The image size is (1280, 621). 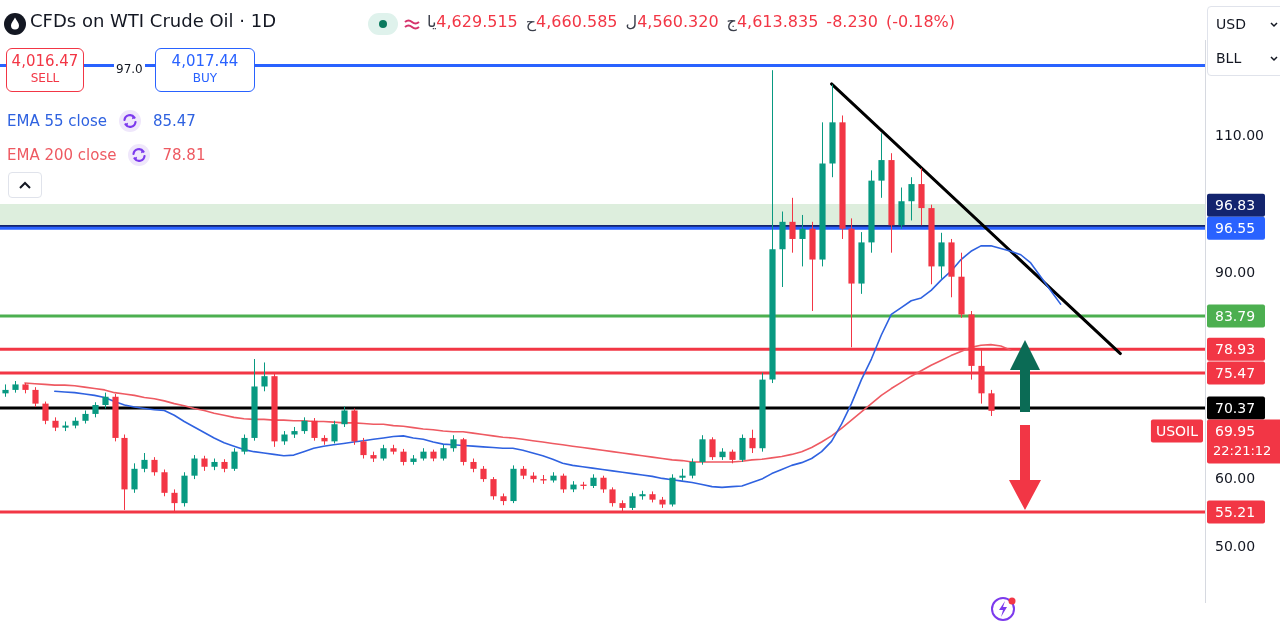 What do you see at coordinates (1235, 315) in the screenshot?
I see `ref-line-label: 83.79` at bounding box center [1235, 315].